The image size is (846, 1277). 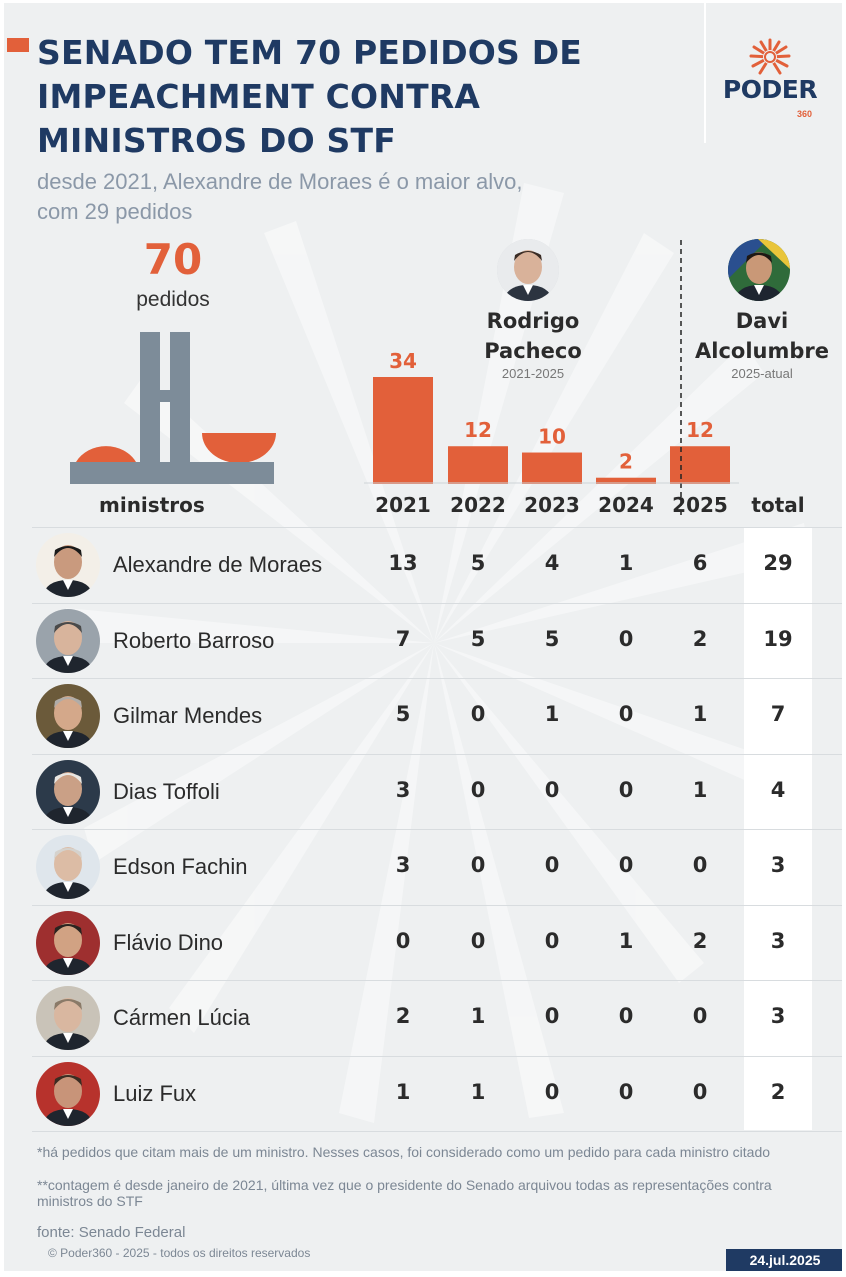 What do you see at coordinates (784, 1260) in the screenshot?
I see `date-badge: 24.jul.2025` at bounding box center [784, 1260].